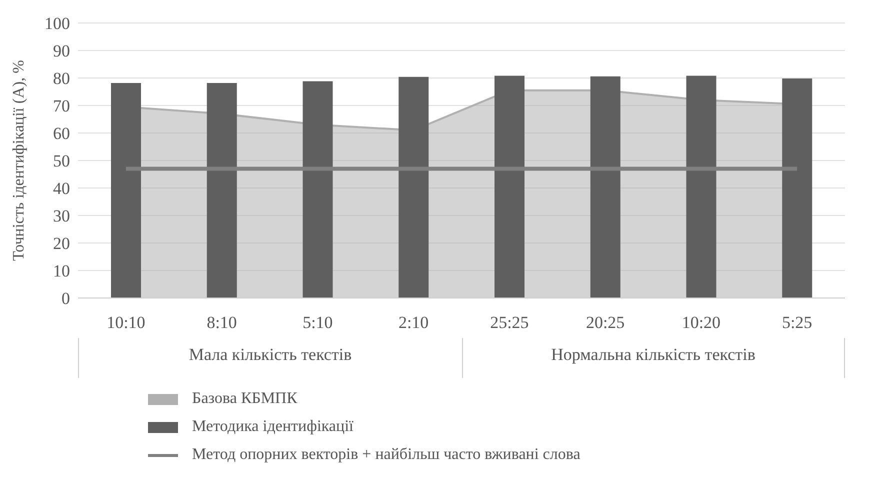 The image size is (873, 479). What do you see at coordinates (57, 24) in the screenshot?
I see `y-tick-label: 100` at bounding box center [57, 24].